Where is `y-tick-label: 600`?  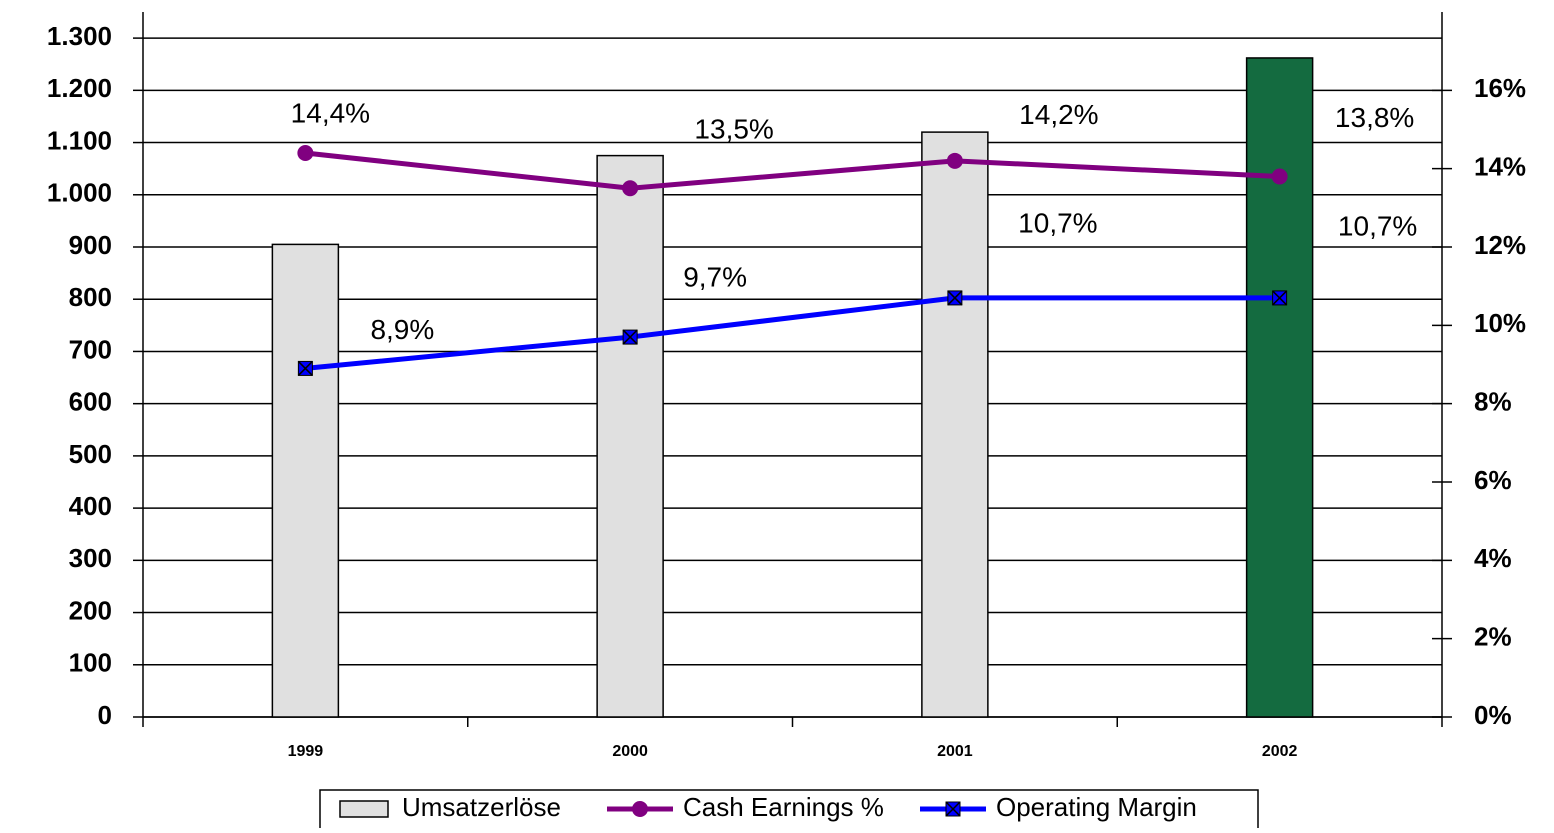
y-tick-label: 600 is located at coordinates (90, 402).